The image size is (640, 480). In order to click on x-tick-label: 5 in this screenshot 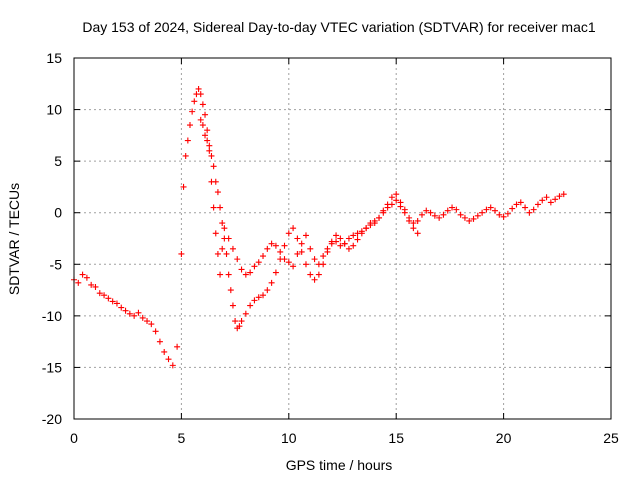, I will do `click(182, 438)`.